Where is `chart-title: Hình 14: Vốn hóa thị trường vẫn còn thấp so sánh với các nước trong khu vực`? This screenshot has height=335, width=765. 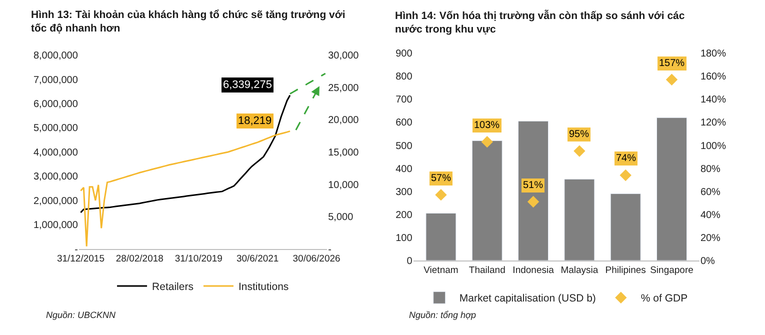 chart-title: Hình 14: Vốn hóa thị trường vẫn còn thấp so sánh với các nước trong khu vực is located at coordinates (540, 22).